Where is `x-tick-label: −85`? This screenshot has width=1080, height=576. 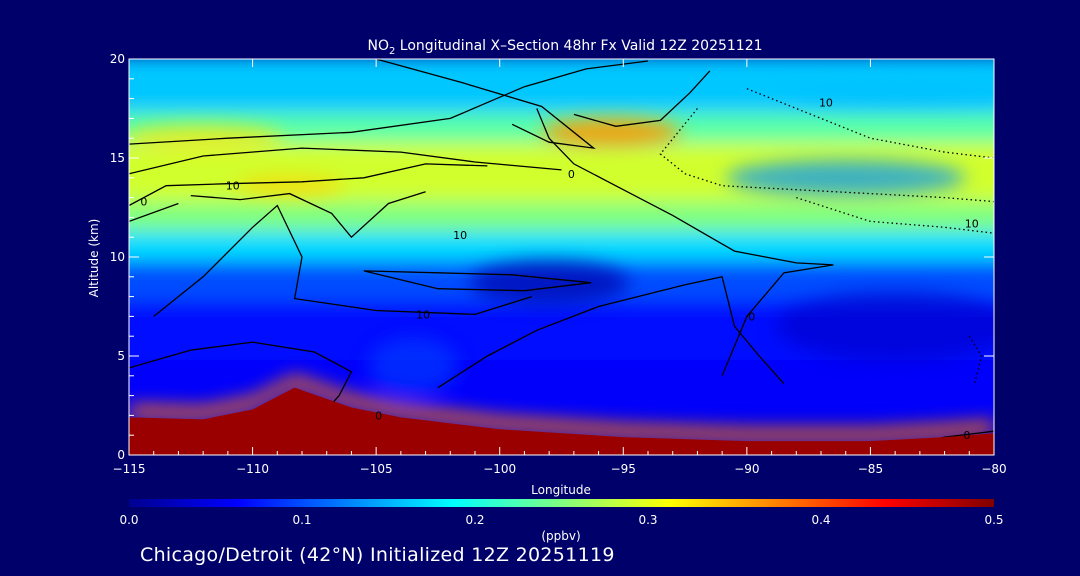
x-tick-label: −85 is located at coordinates (870, 469).